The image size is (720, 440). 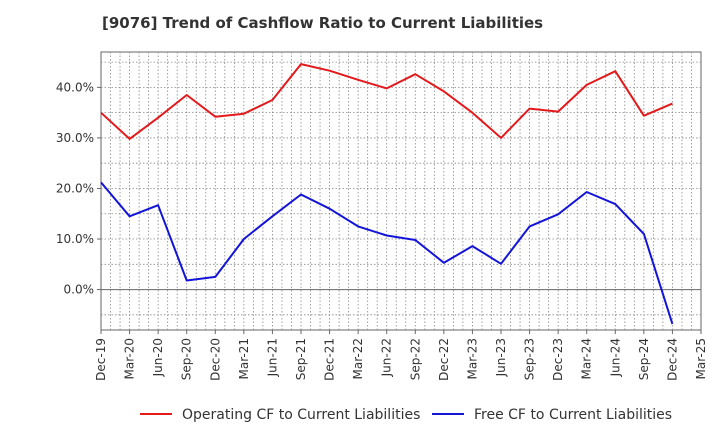 I want to click on legend-label-operating-cf: Operating CF to Current Liabilities, so click(x=301, y=415).